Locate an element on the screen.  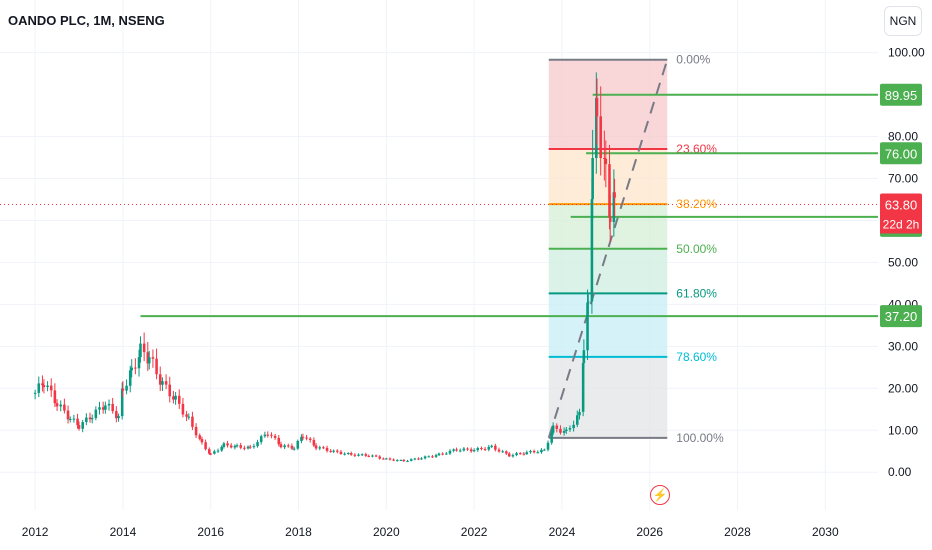
line-price-badge: 89.95 is located at coordinates (901, 95).